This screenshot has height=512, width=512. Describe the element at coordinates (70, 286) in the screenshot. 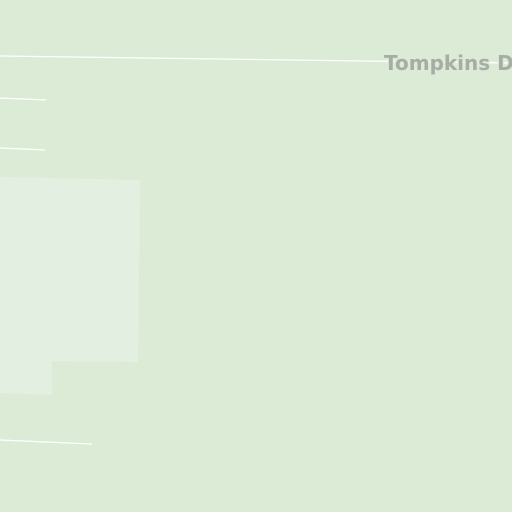

I see `light-shaded-area` at that location.